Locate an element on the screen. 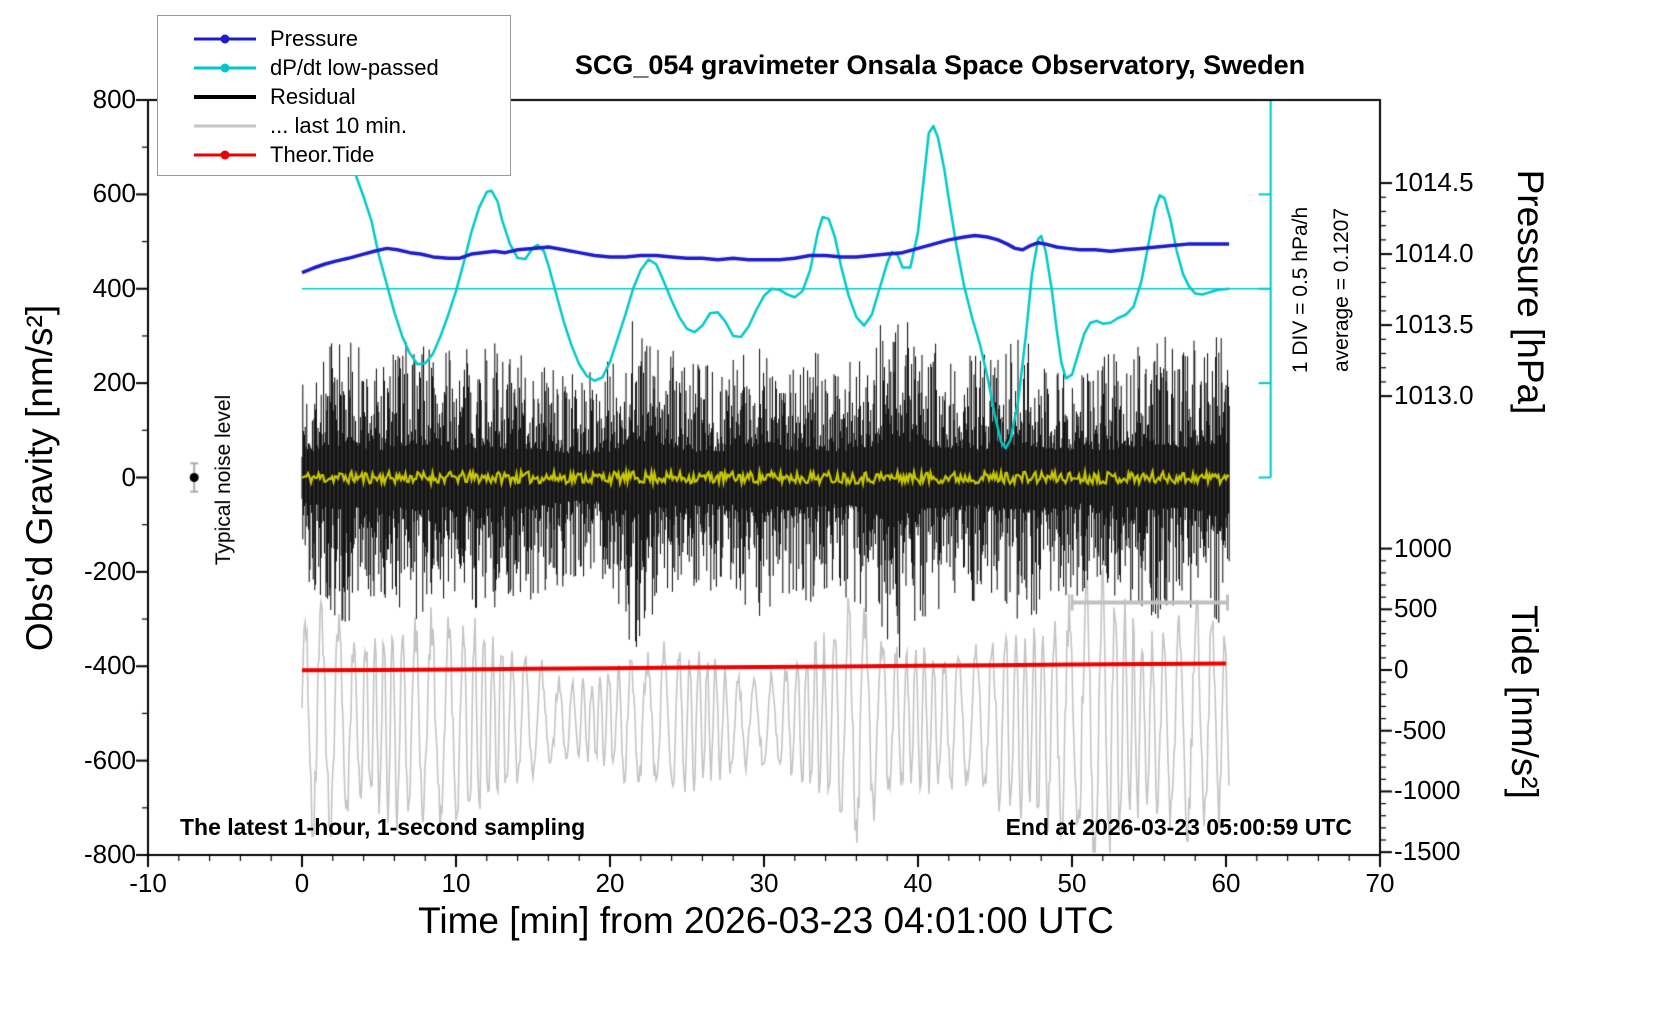 The image size is (1660, 1020). typical-noise-label: Typical noise level is located at coordinates (223, 480).